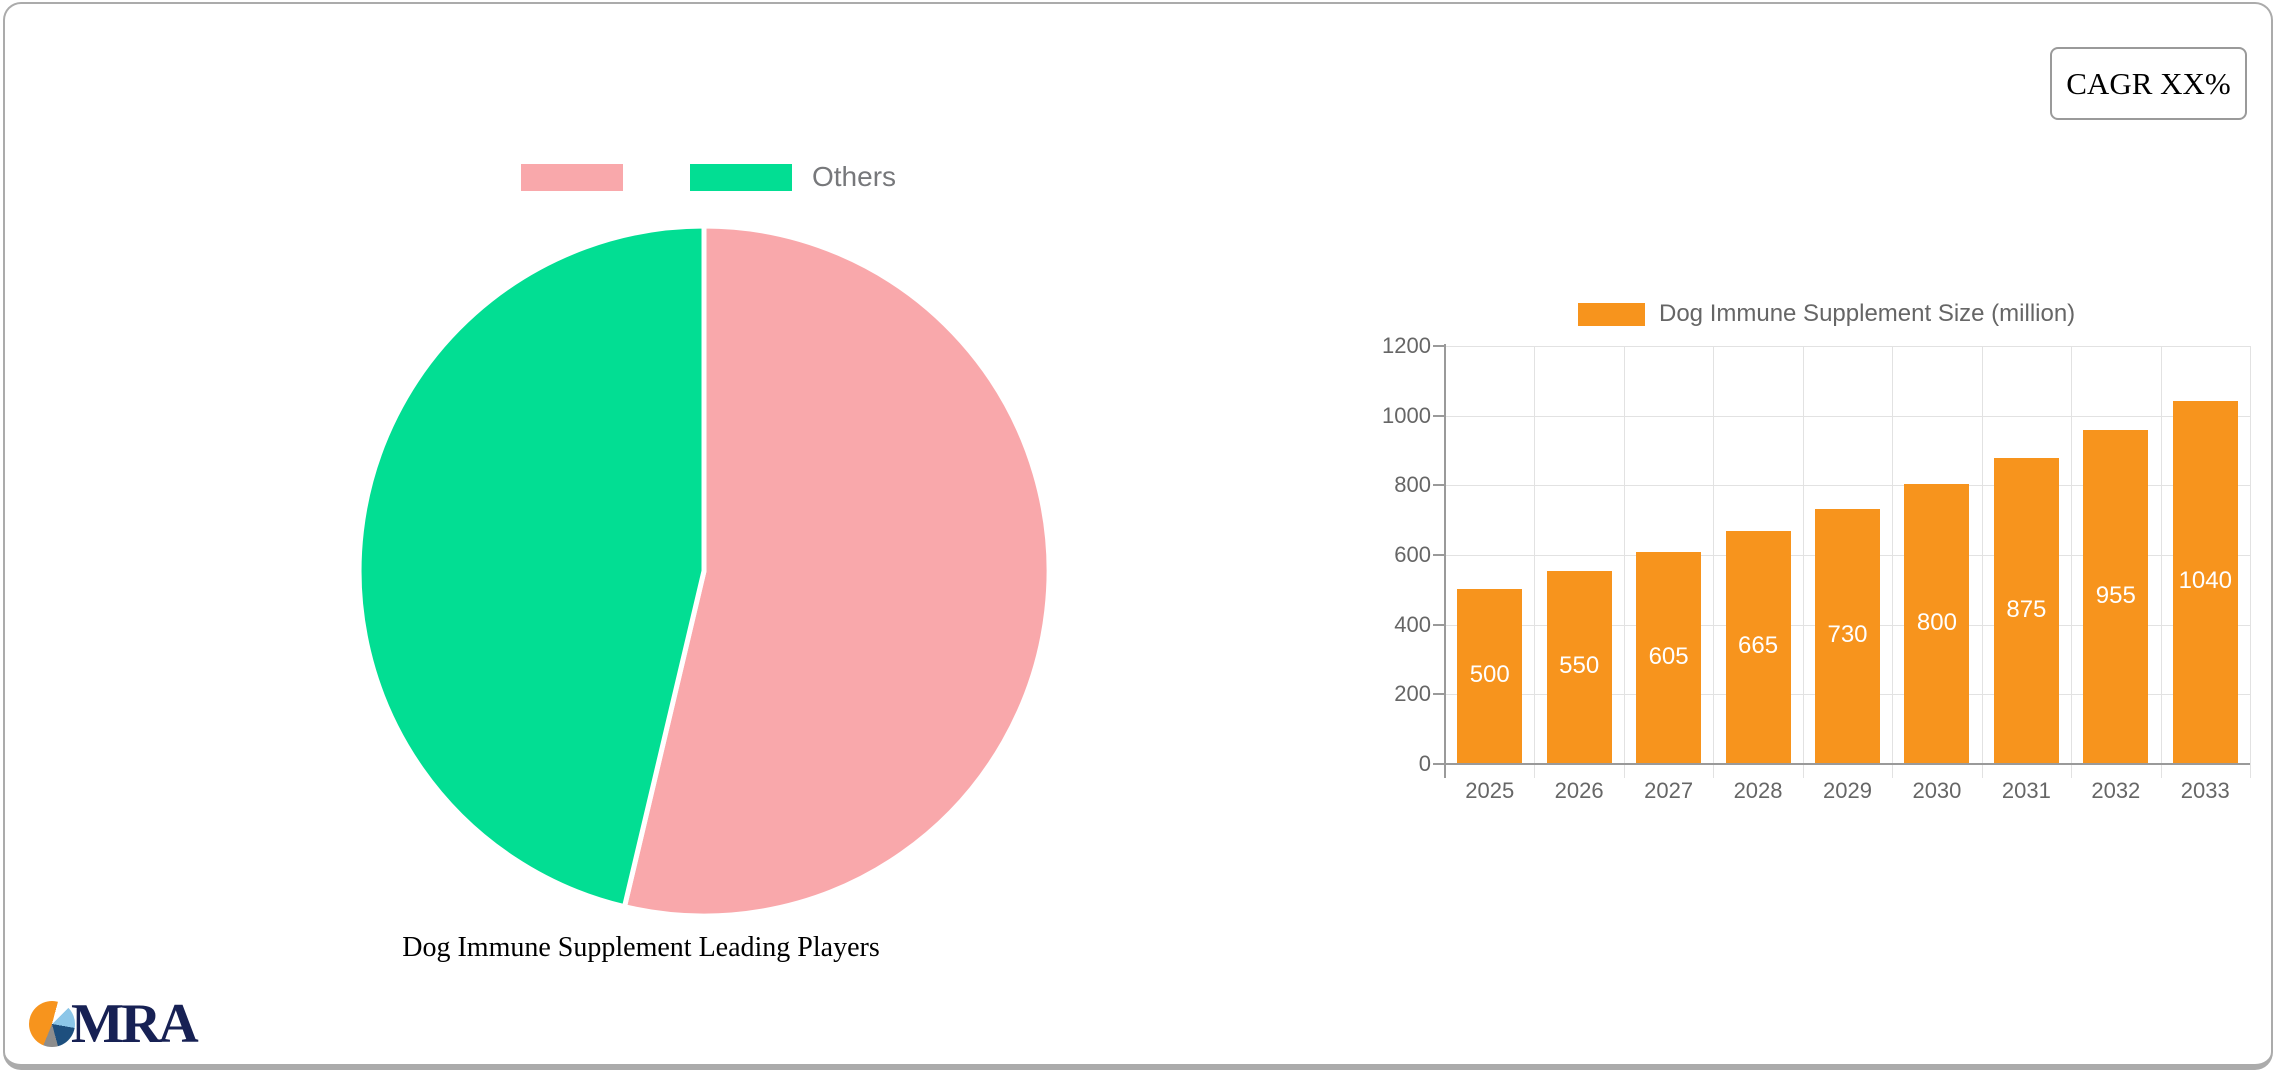 The width and height of the screenshot is (2280, 1070). Describe the element at coordinates (1445, 561) in the screenshot. I see `y-axis-line` at that location.